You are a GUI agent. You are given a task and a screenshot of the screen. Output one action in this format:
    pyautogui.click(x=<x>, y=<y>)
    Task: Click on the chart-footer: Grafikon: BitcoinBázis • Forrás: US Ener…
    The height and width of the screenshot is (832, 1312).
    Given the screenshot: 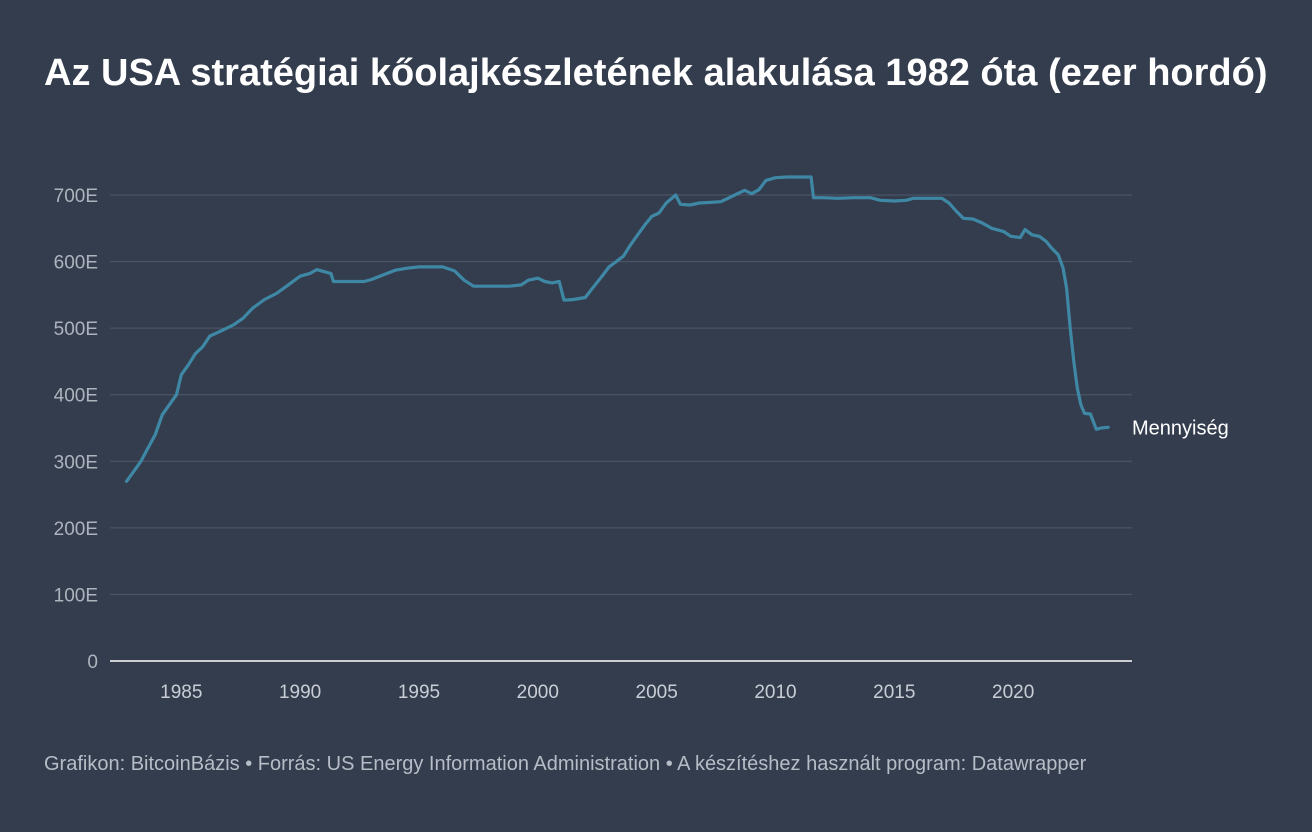 What is the action you would take?
    pyautogui.click(x=565, y=764)
    